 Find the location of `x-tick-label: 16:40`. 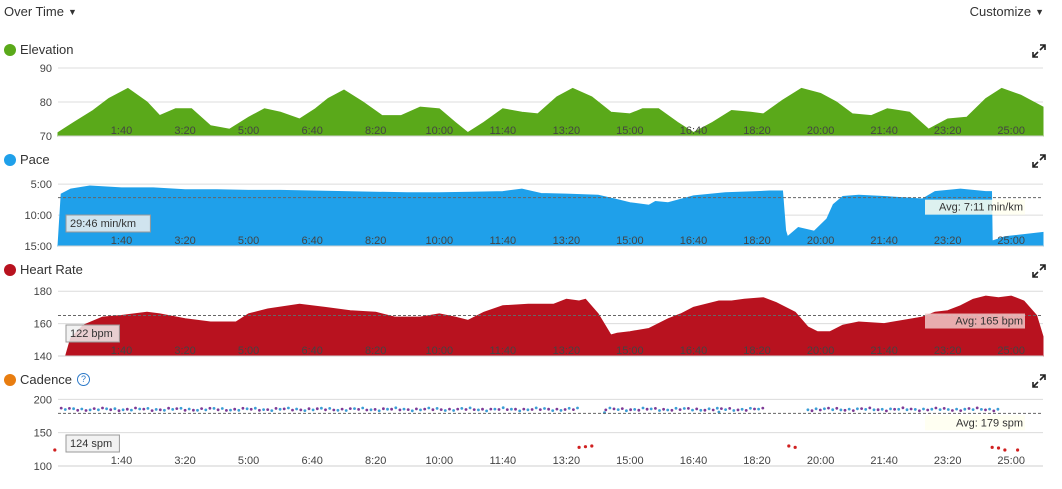

x-tick-label: 16:40 is located at coordinates (694, 241).